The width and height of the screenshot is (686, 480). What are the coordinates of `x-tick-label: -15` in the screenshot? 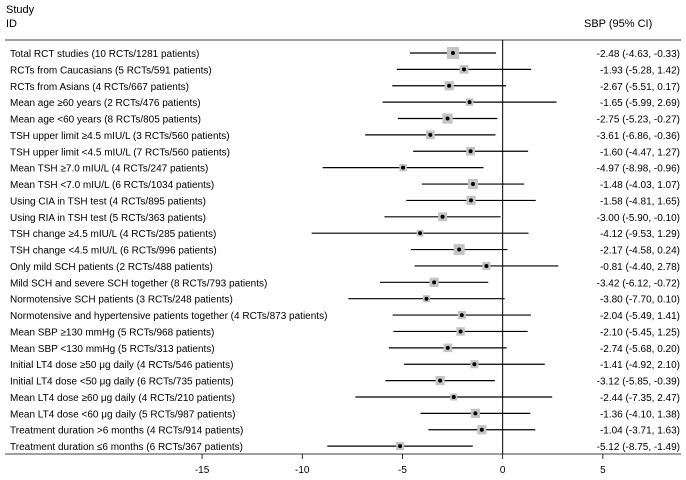 It's located at (202, 470).